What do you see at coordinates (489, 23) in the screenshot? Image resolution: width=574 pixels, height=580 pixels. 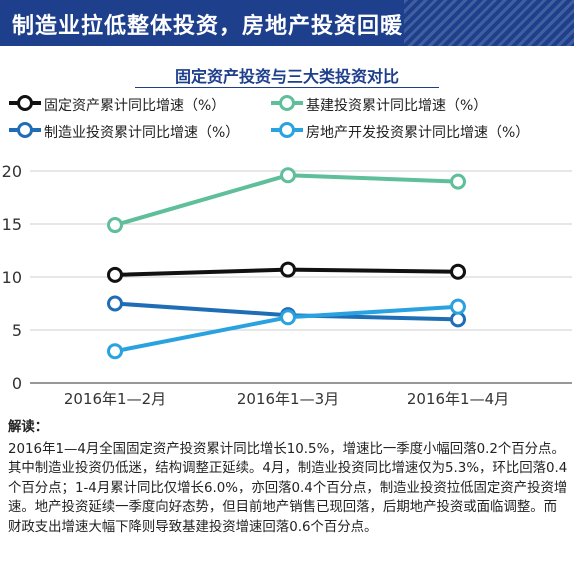 I see `banner-stripes` at bounding box center [489, 23].